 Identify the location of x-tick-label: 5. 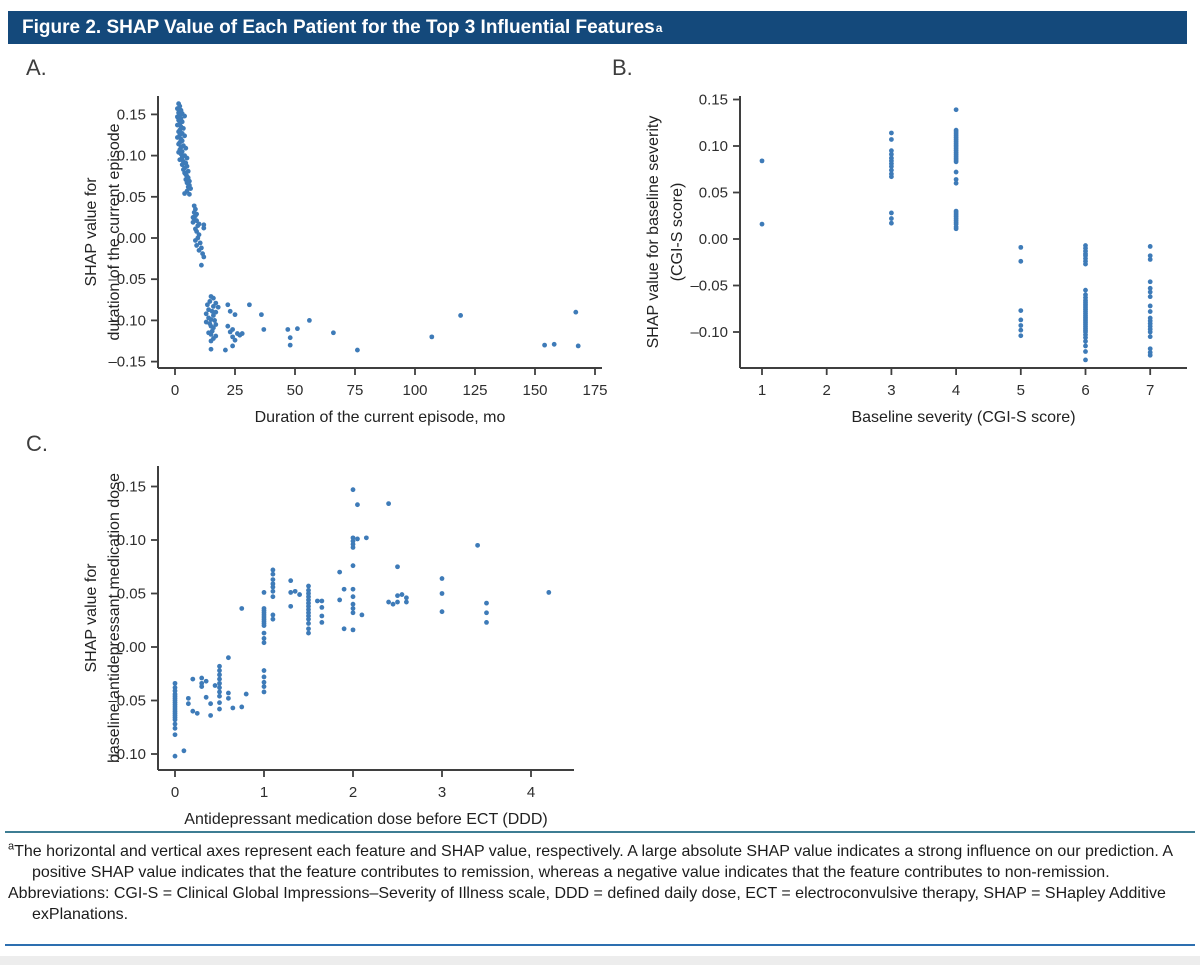
(1021, 390).